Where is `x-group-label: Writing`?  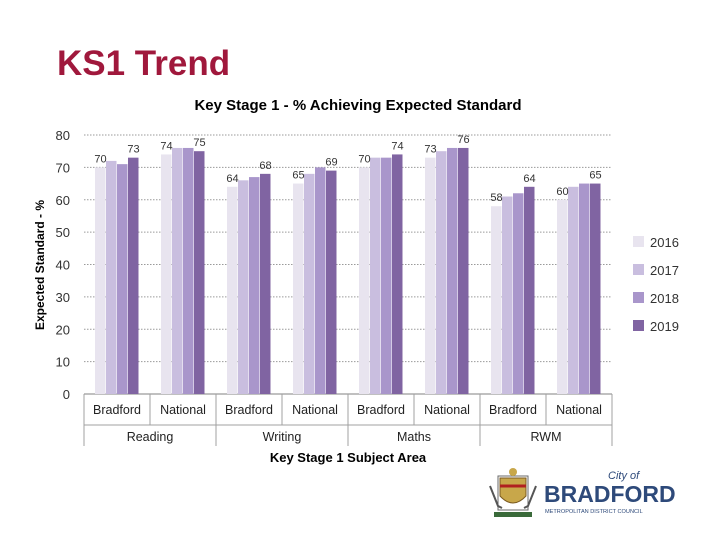
x-group-label: Writing is located at coordinates (282, 437).